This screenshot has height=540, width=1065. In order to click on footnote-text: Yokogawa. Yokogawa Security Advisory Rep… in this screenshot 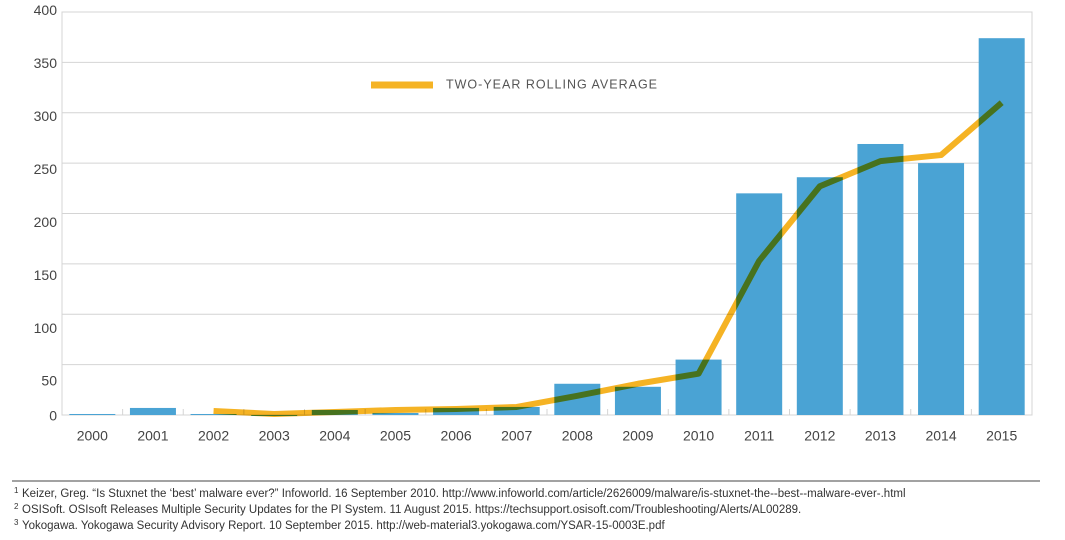, I will do `click(343, 526)`.